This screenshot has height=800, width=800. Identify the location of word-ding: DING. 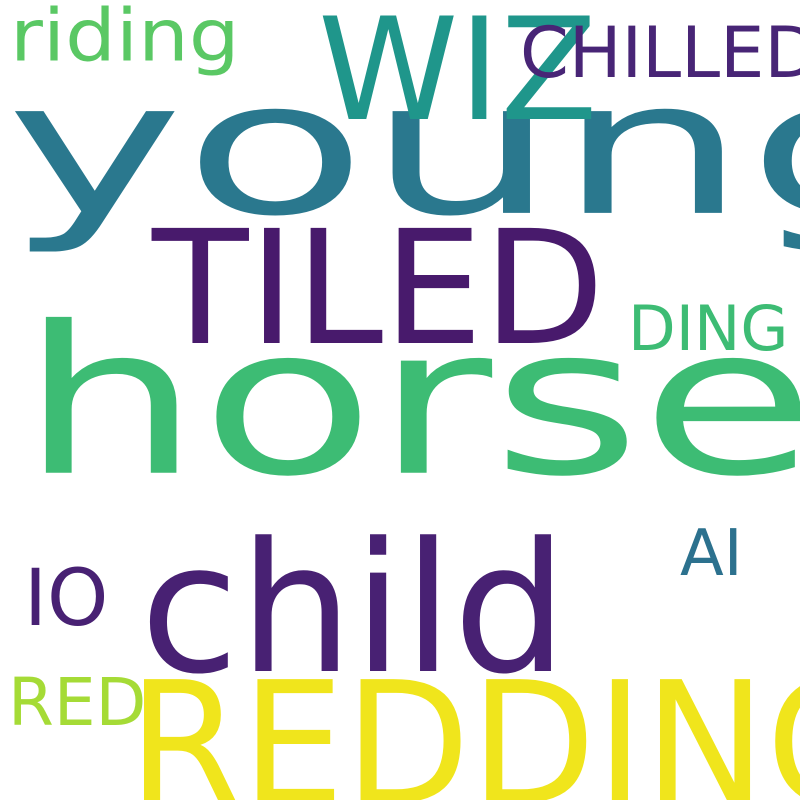
(708, 328).